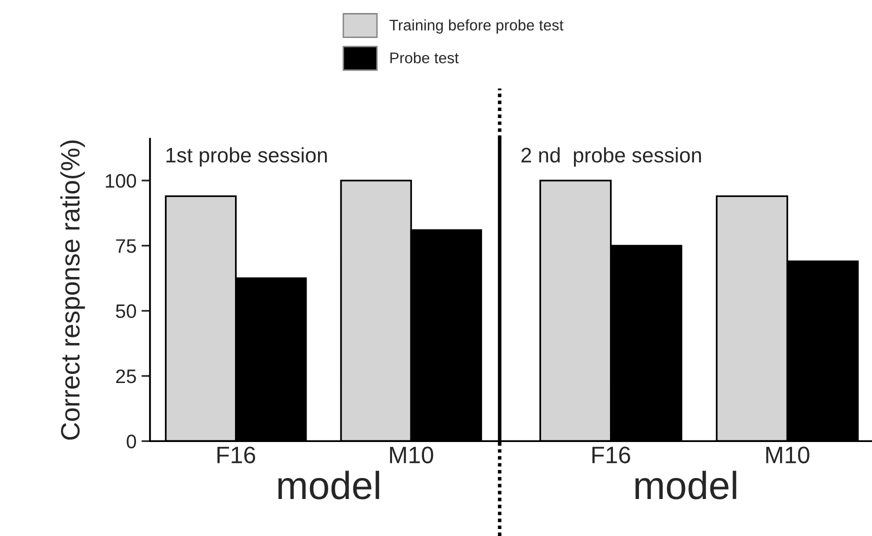  I want to click on y-tick-label: 25, so click(126, 376).